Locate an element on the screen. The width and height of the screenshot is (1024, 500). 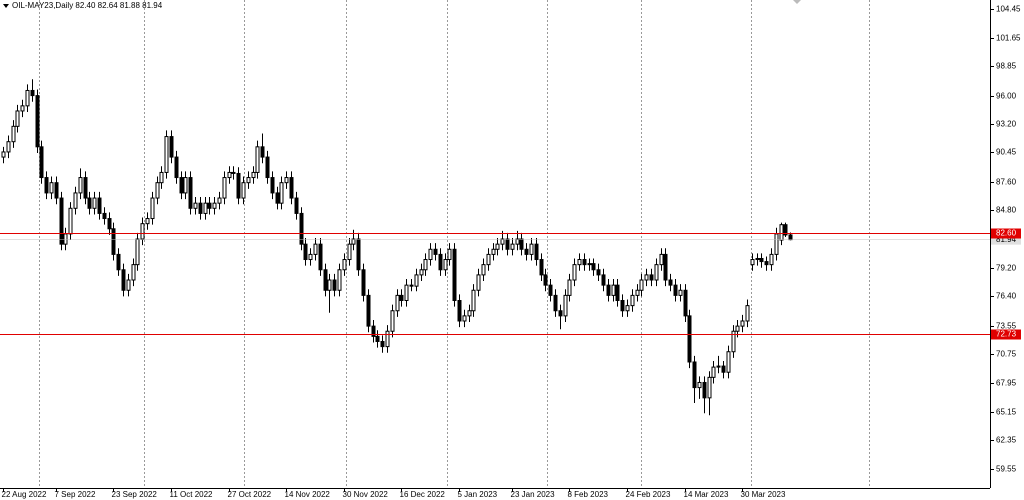
y-tick-label: 96.00 is located at coordinates (1006, 96).